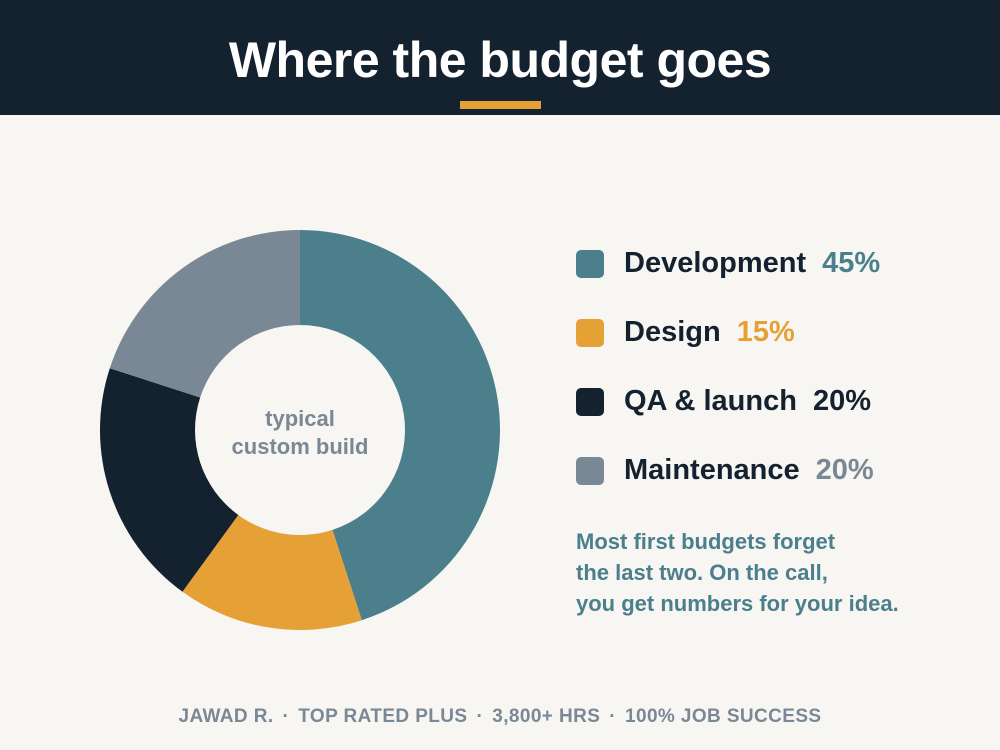 Image resolution: width=1000 pixels, height=750 pixels. Describe the element at coordinates (546, 716) in the screenshot. I see `footer-hours: 3,800+ HRS` at that location.